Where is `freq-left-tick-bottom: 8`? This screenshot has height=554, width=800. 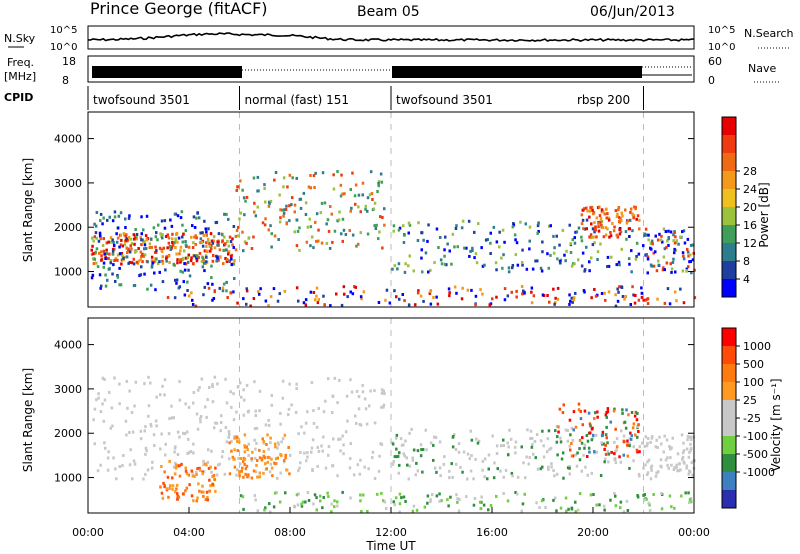
freq-left-tick-bottom: 8 is located at coordinates (65, 80).